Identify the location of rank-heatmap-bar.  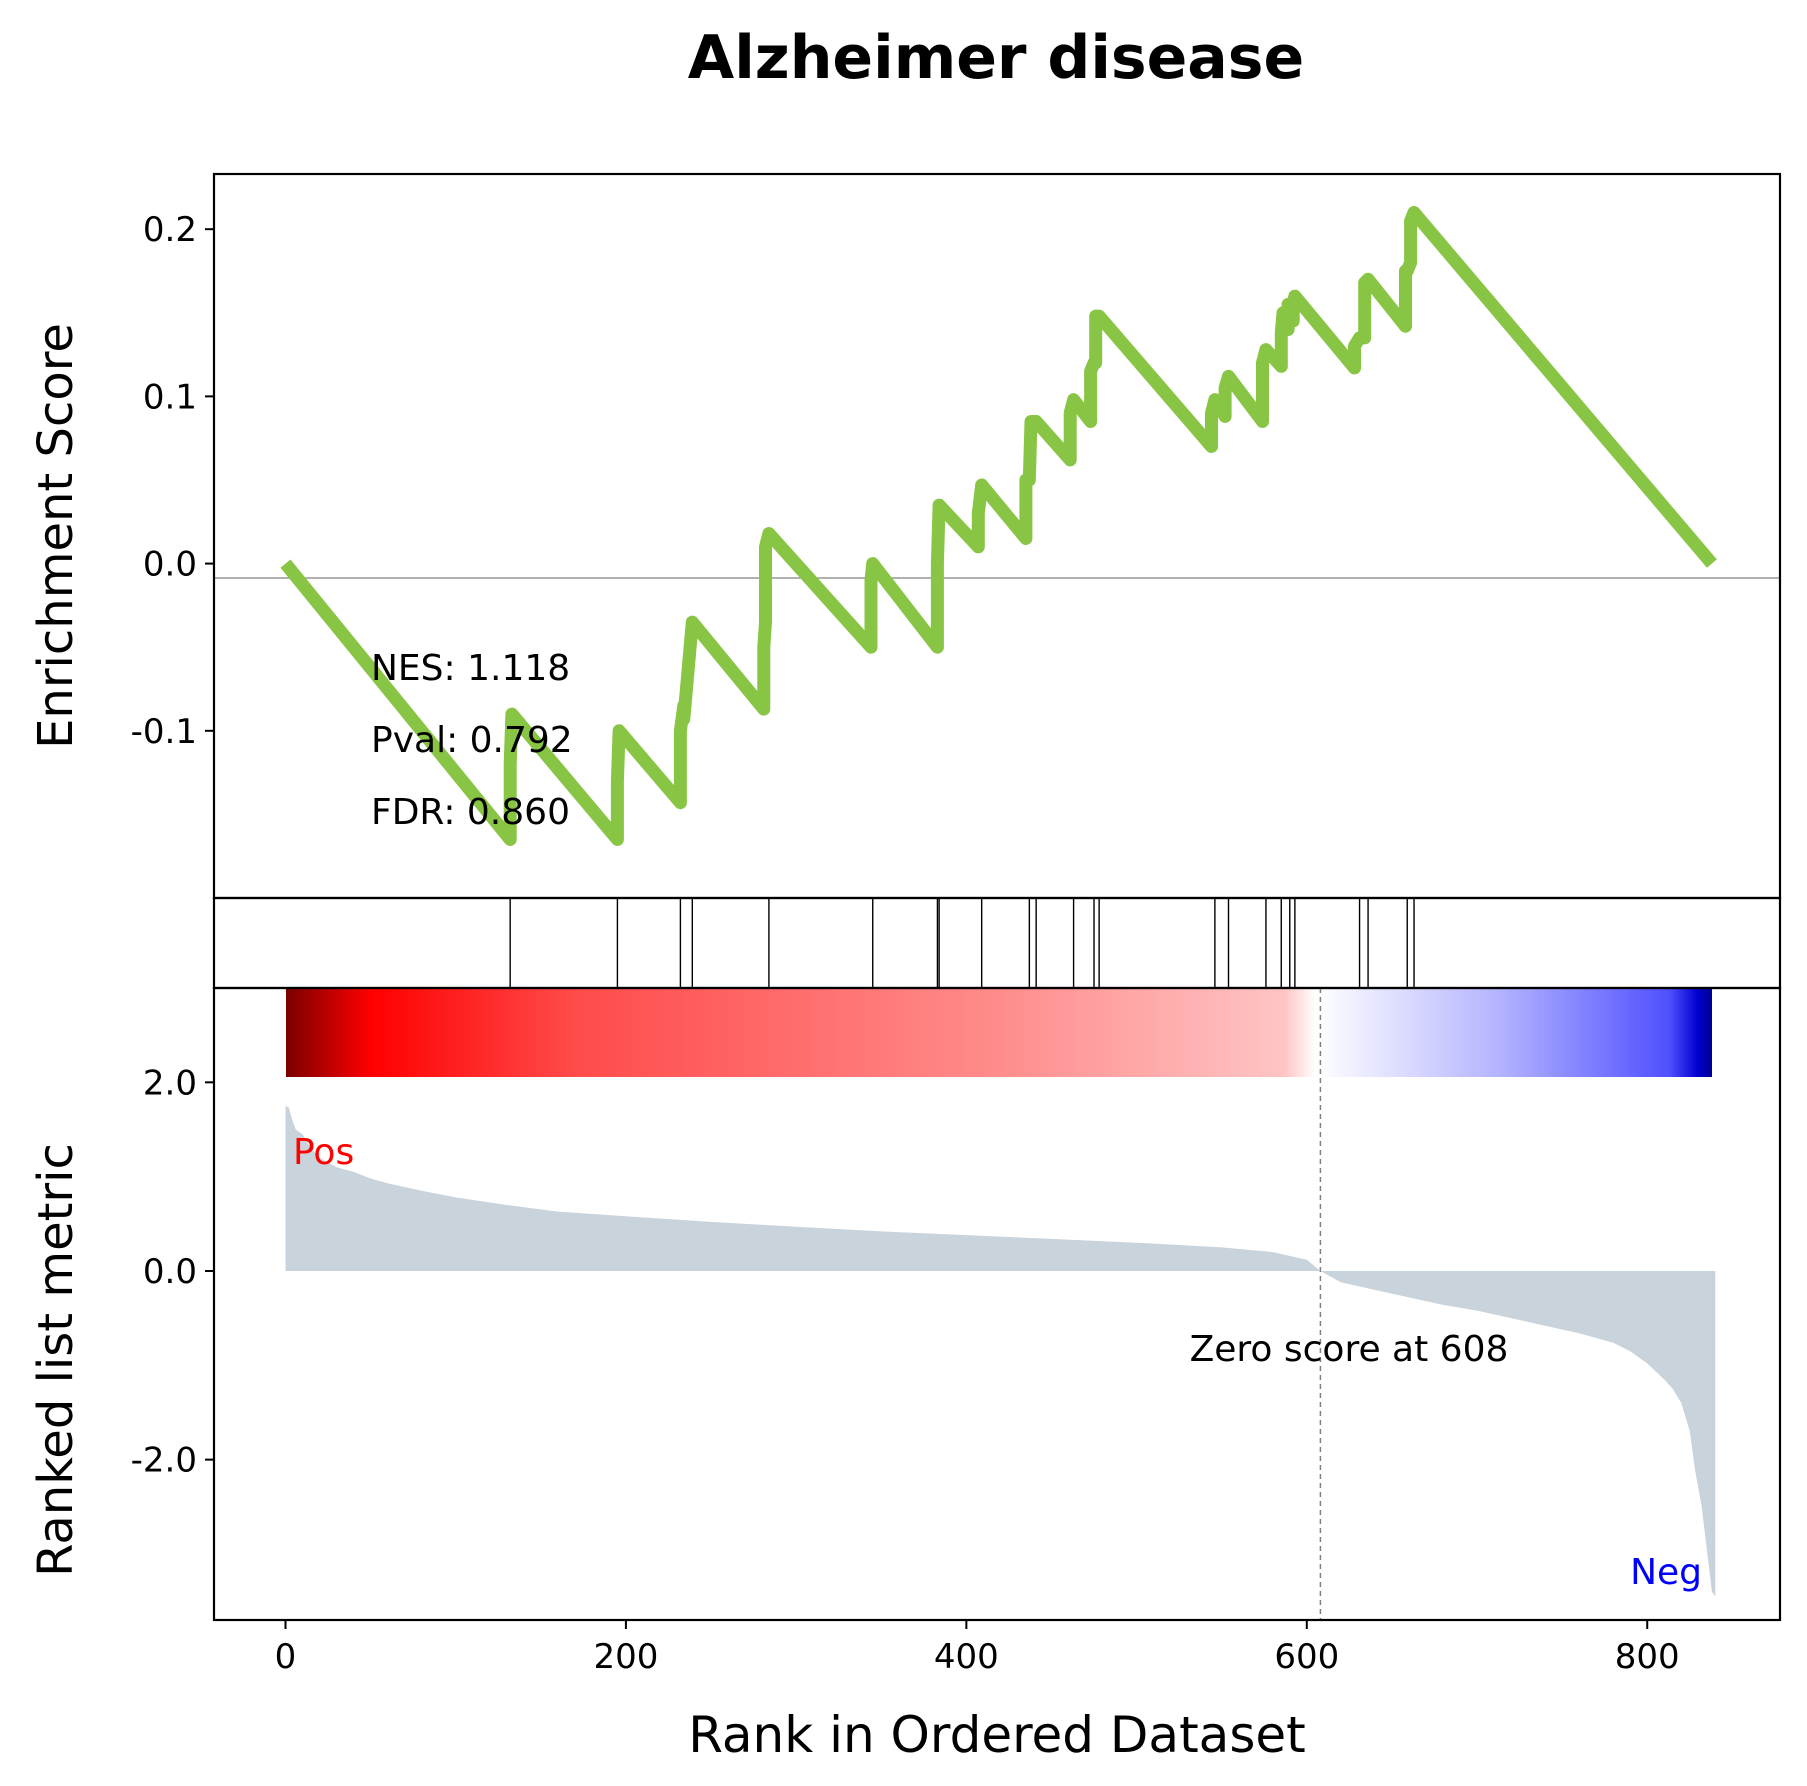
(999, 1032).